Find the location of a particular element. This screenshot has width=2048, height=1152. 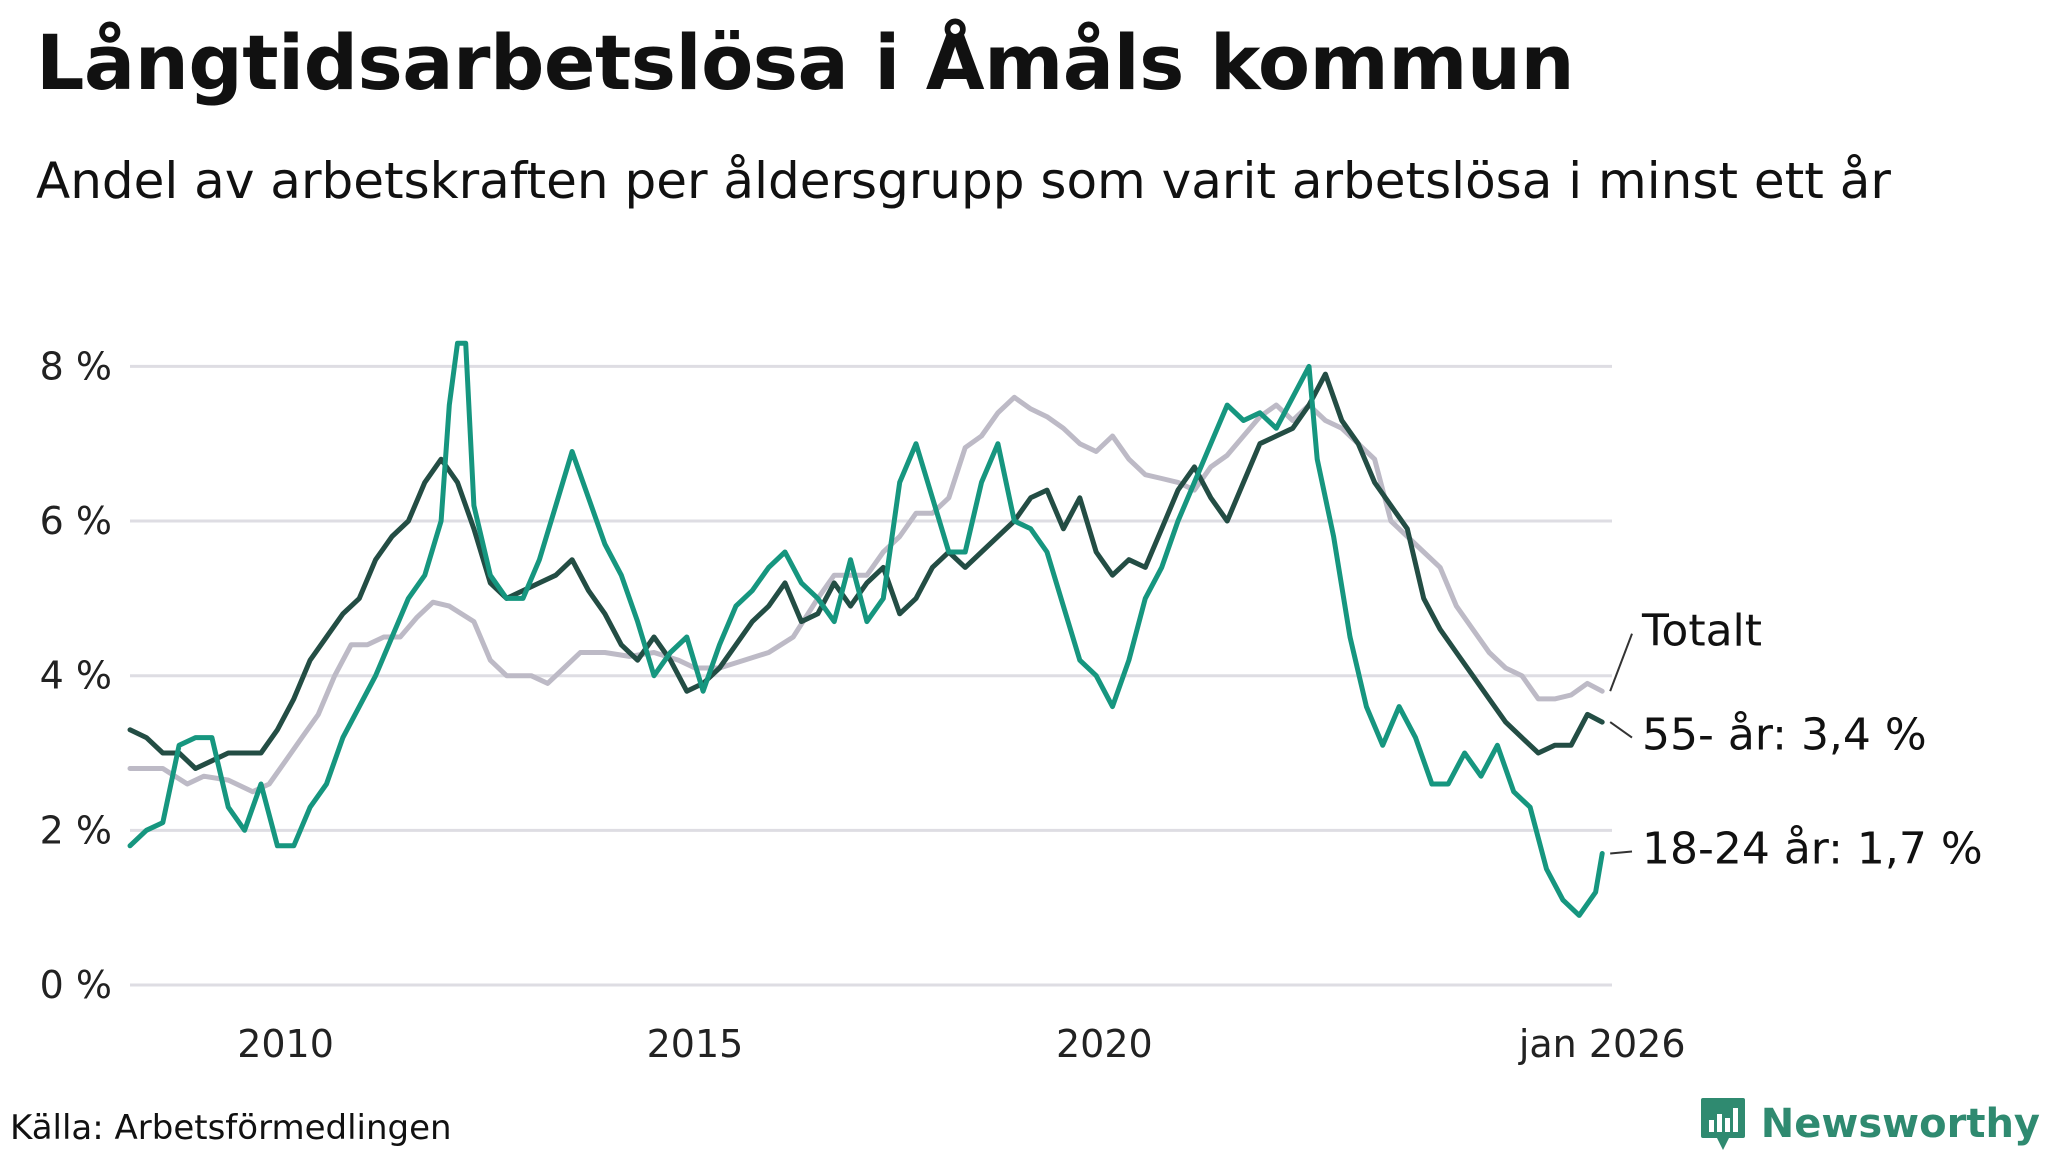

x-axis-ticks: 2010 2015 2020 jan 2026 is located at coordinates (961, 1044).